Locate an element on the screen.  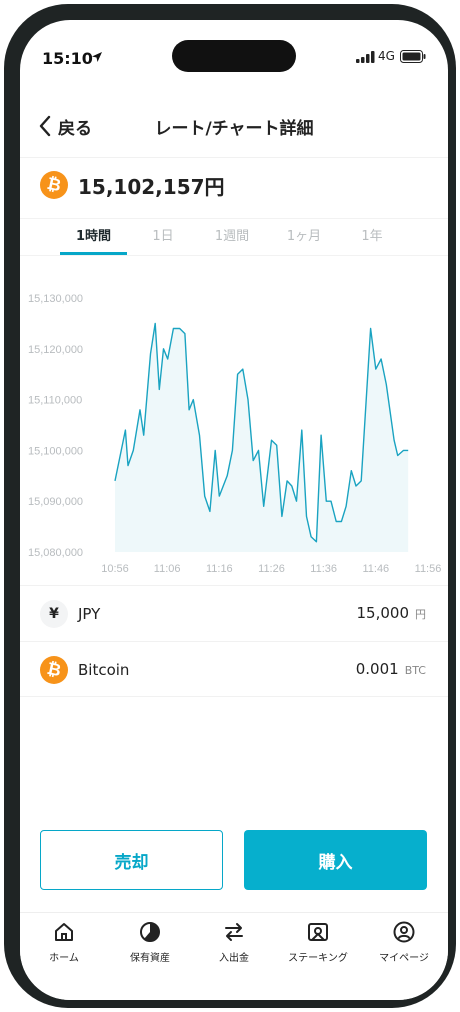
asset-unit: BTC is located at coordinates (415, 670).